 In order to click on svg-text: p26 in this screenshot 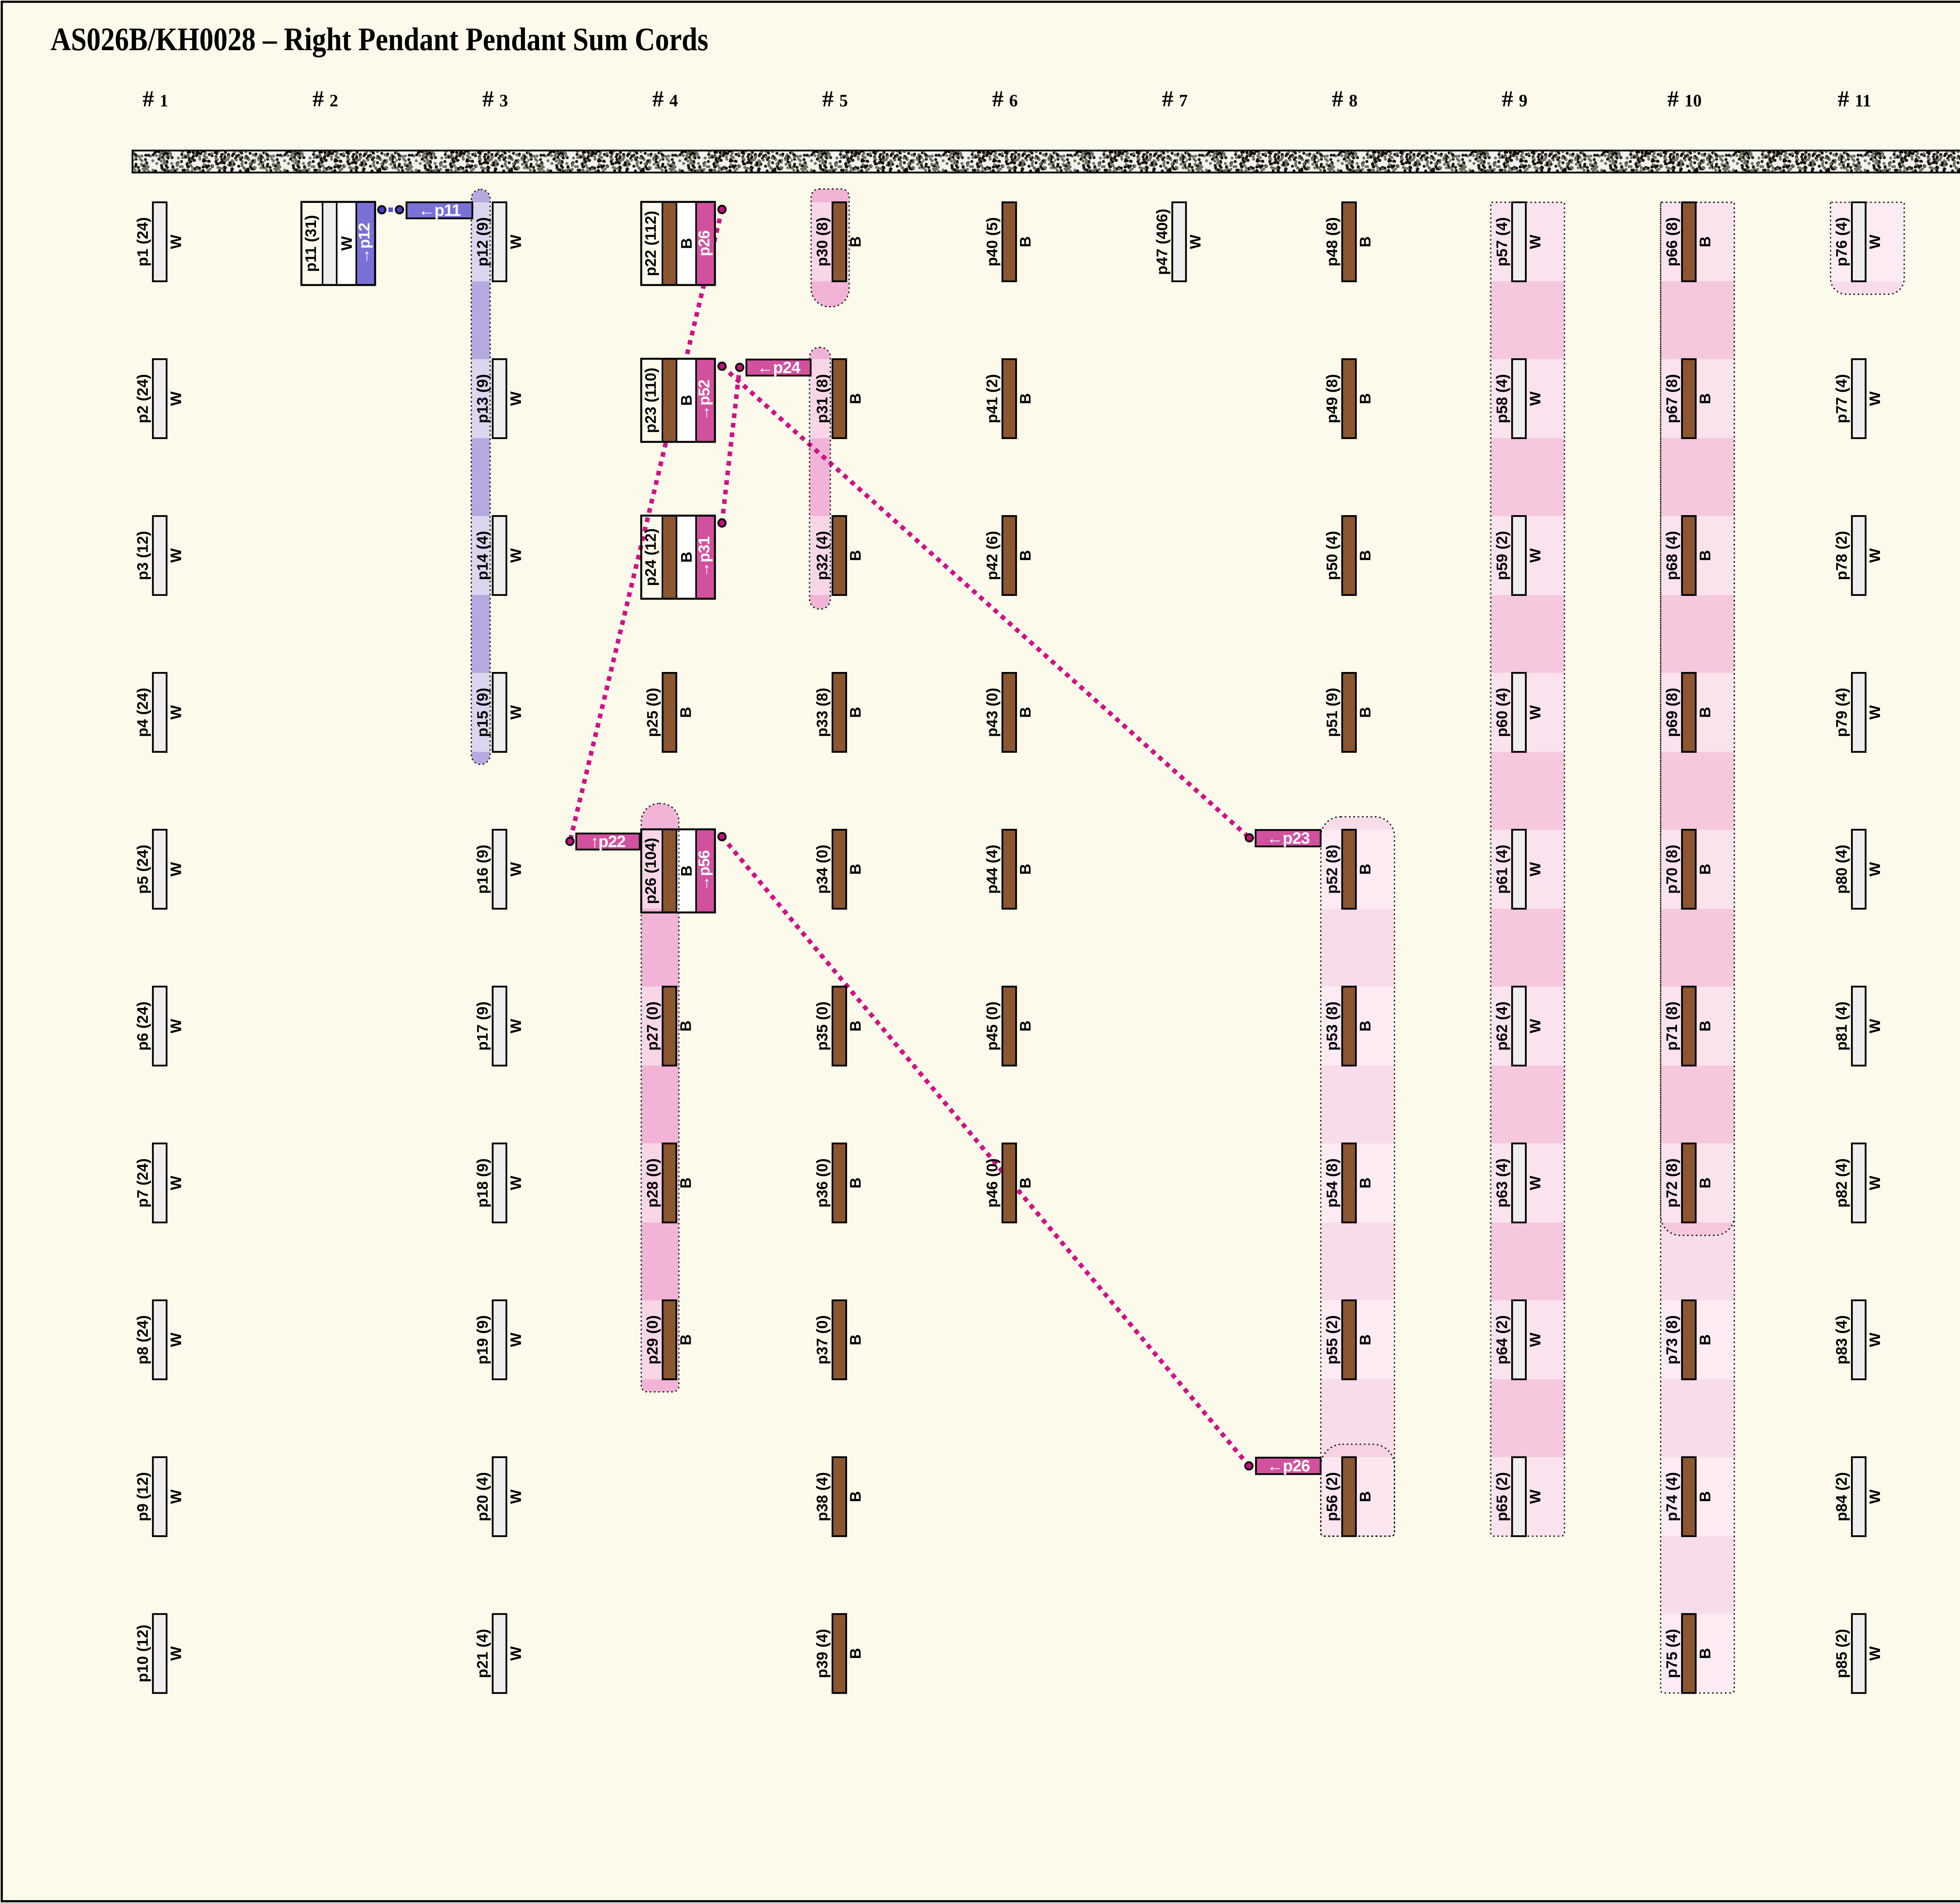, I will do `click(704, 243)`.